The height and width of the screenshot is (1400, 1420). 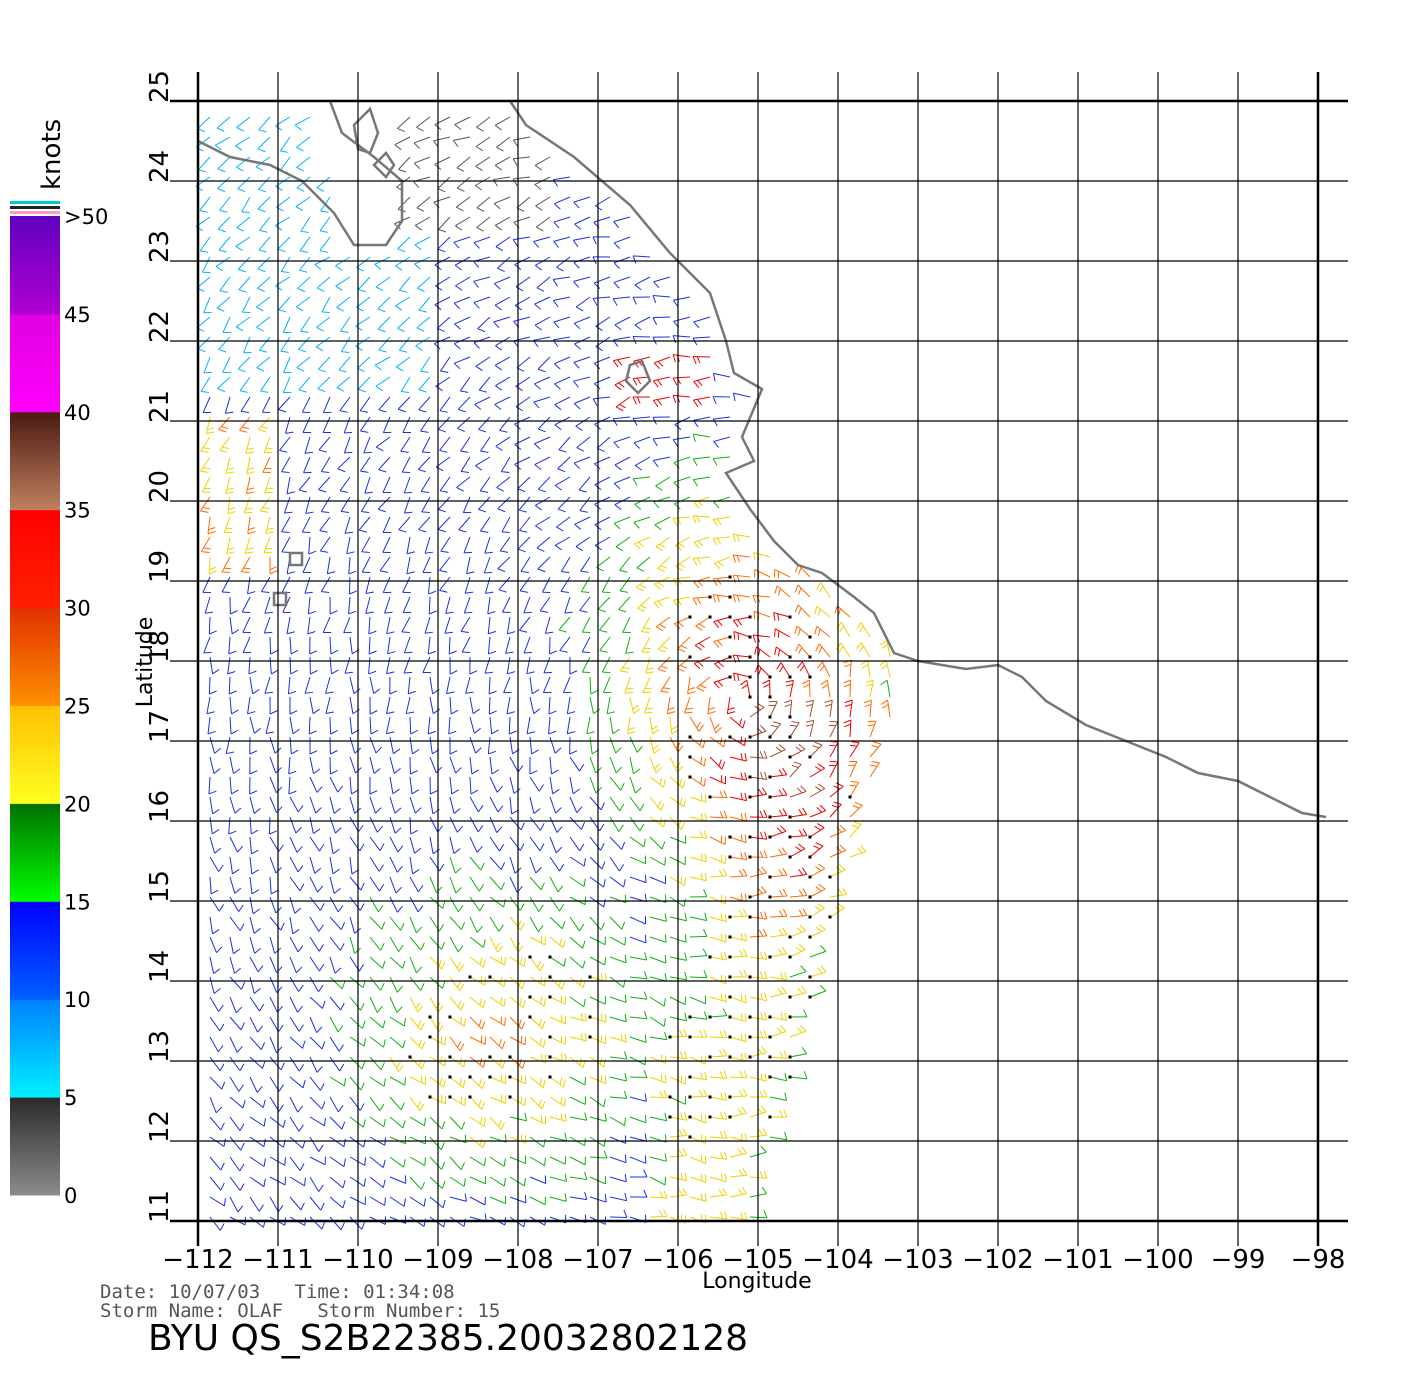 I want to click on island-outline, so click(x=296, y=559).